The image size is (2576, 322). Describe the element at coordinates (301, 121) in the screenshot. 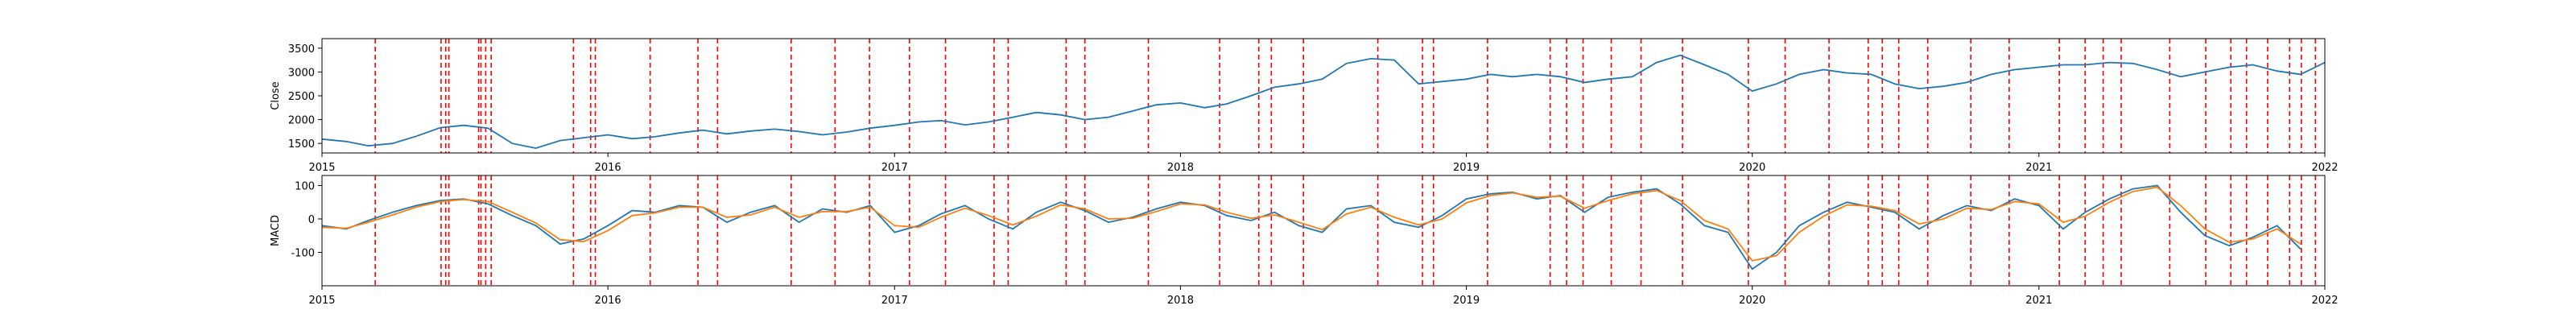

I see `y-tick-label: 2000` at that location.